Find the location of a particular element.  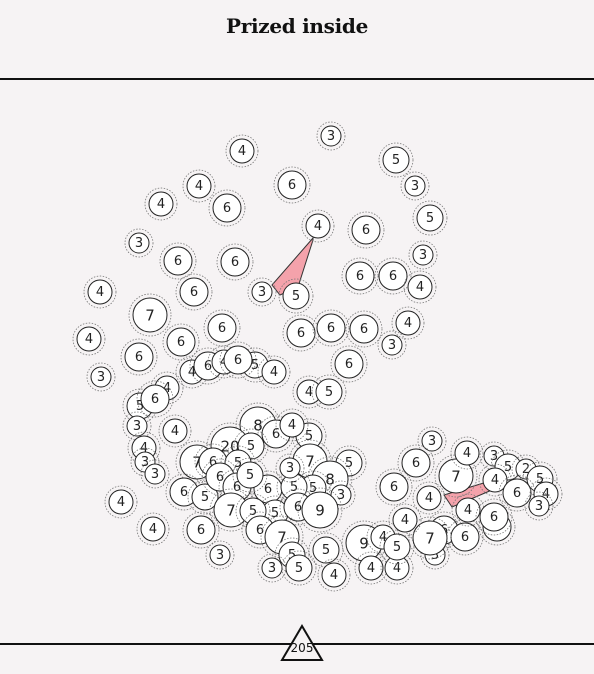

bubble-label: 7 is located at coordinates (150, 316).